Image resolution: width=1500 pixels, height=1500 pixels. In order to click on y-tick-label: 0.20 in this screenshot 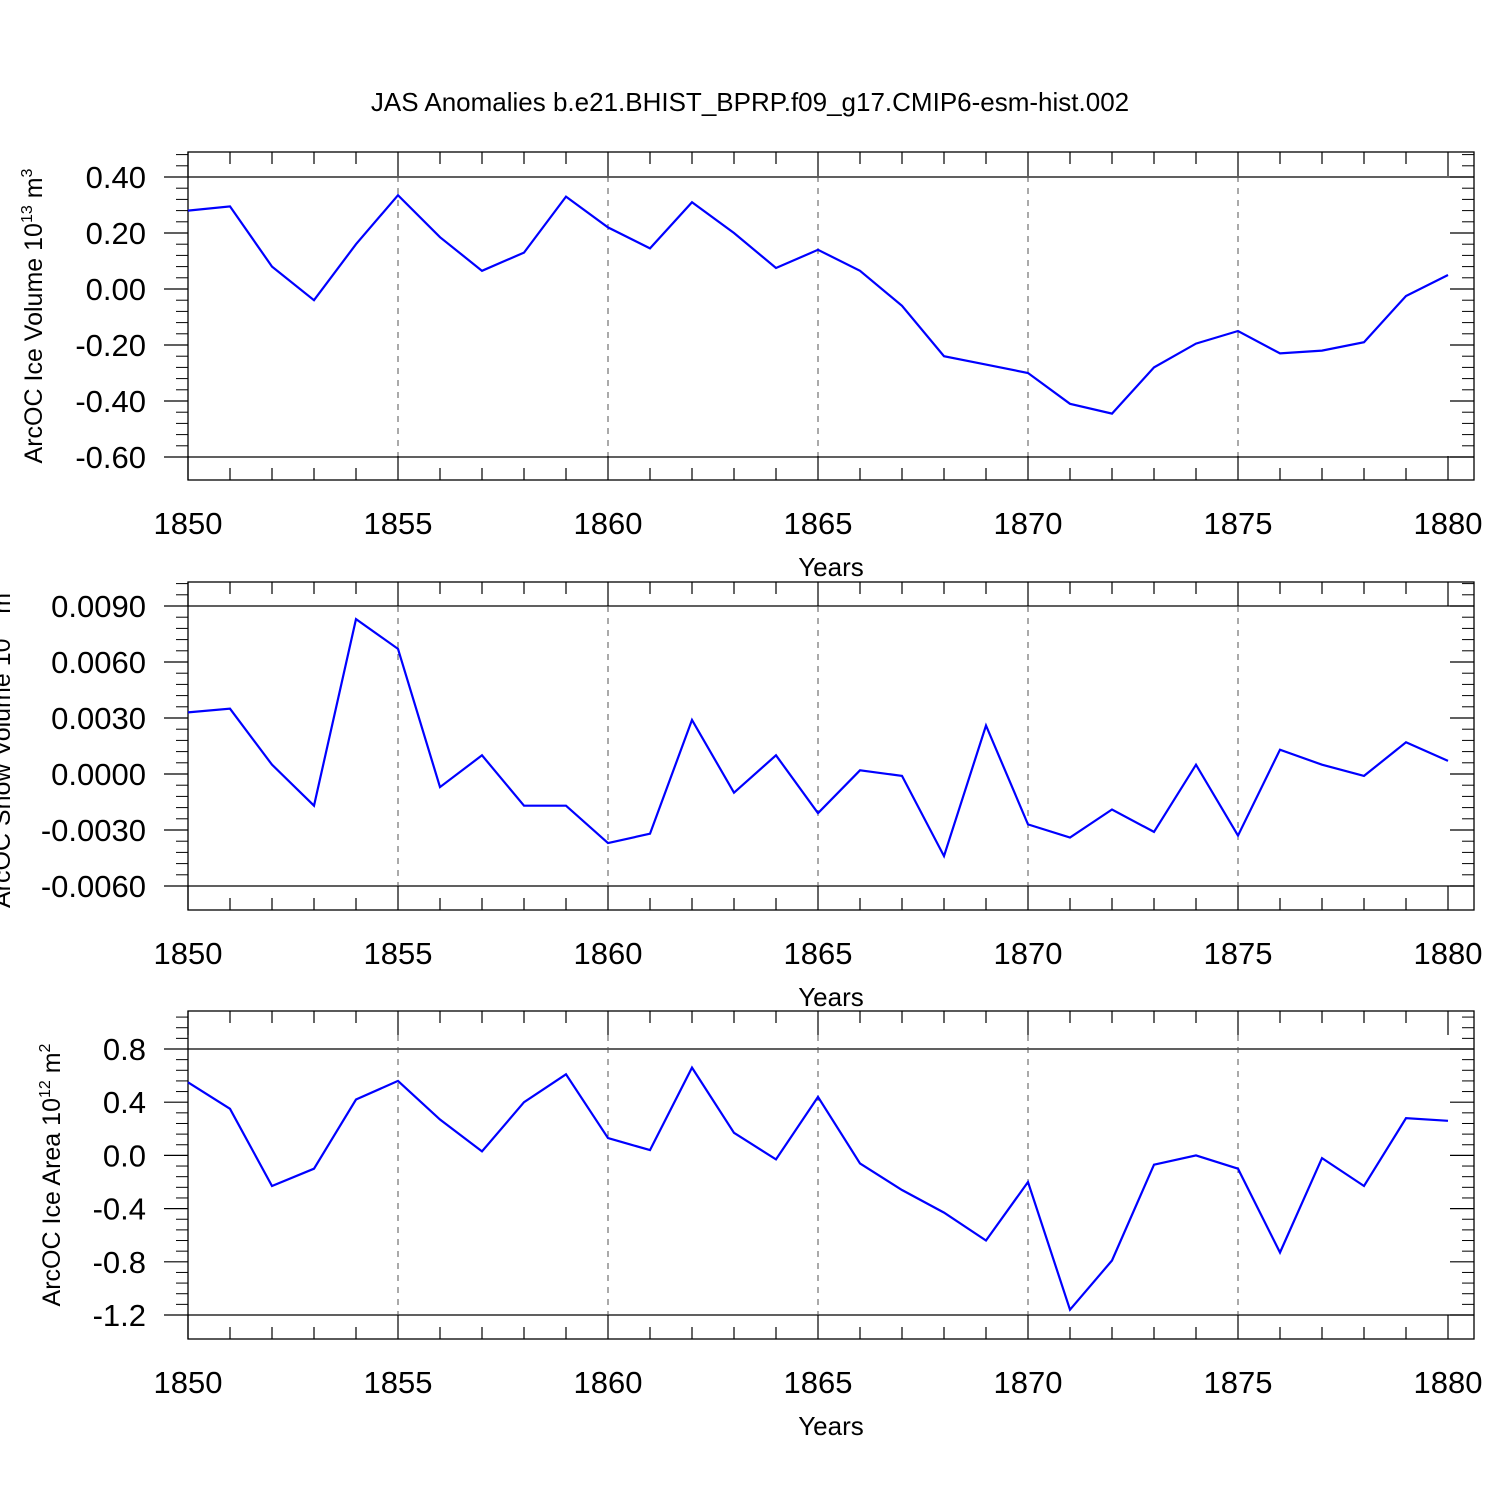, I will do `click(116, 233)`.